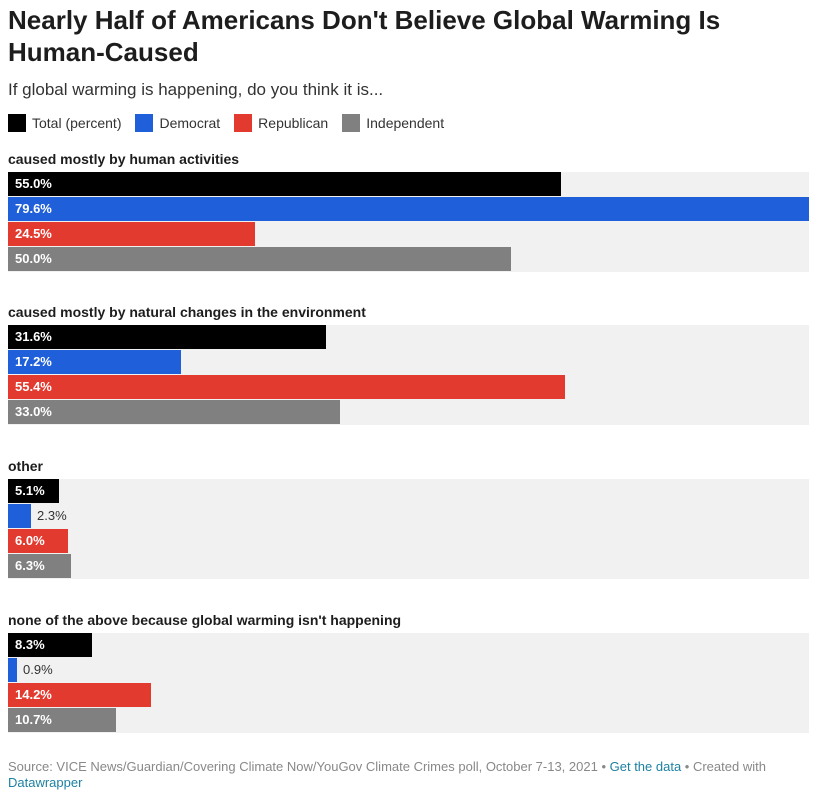  I want to click on bar-row-republican: 55.4%, so click(408, 387).